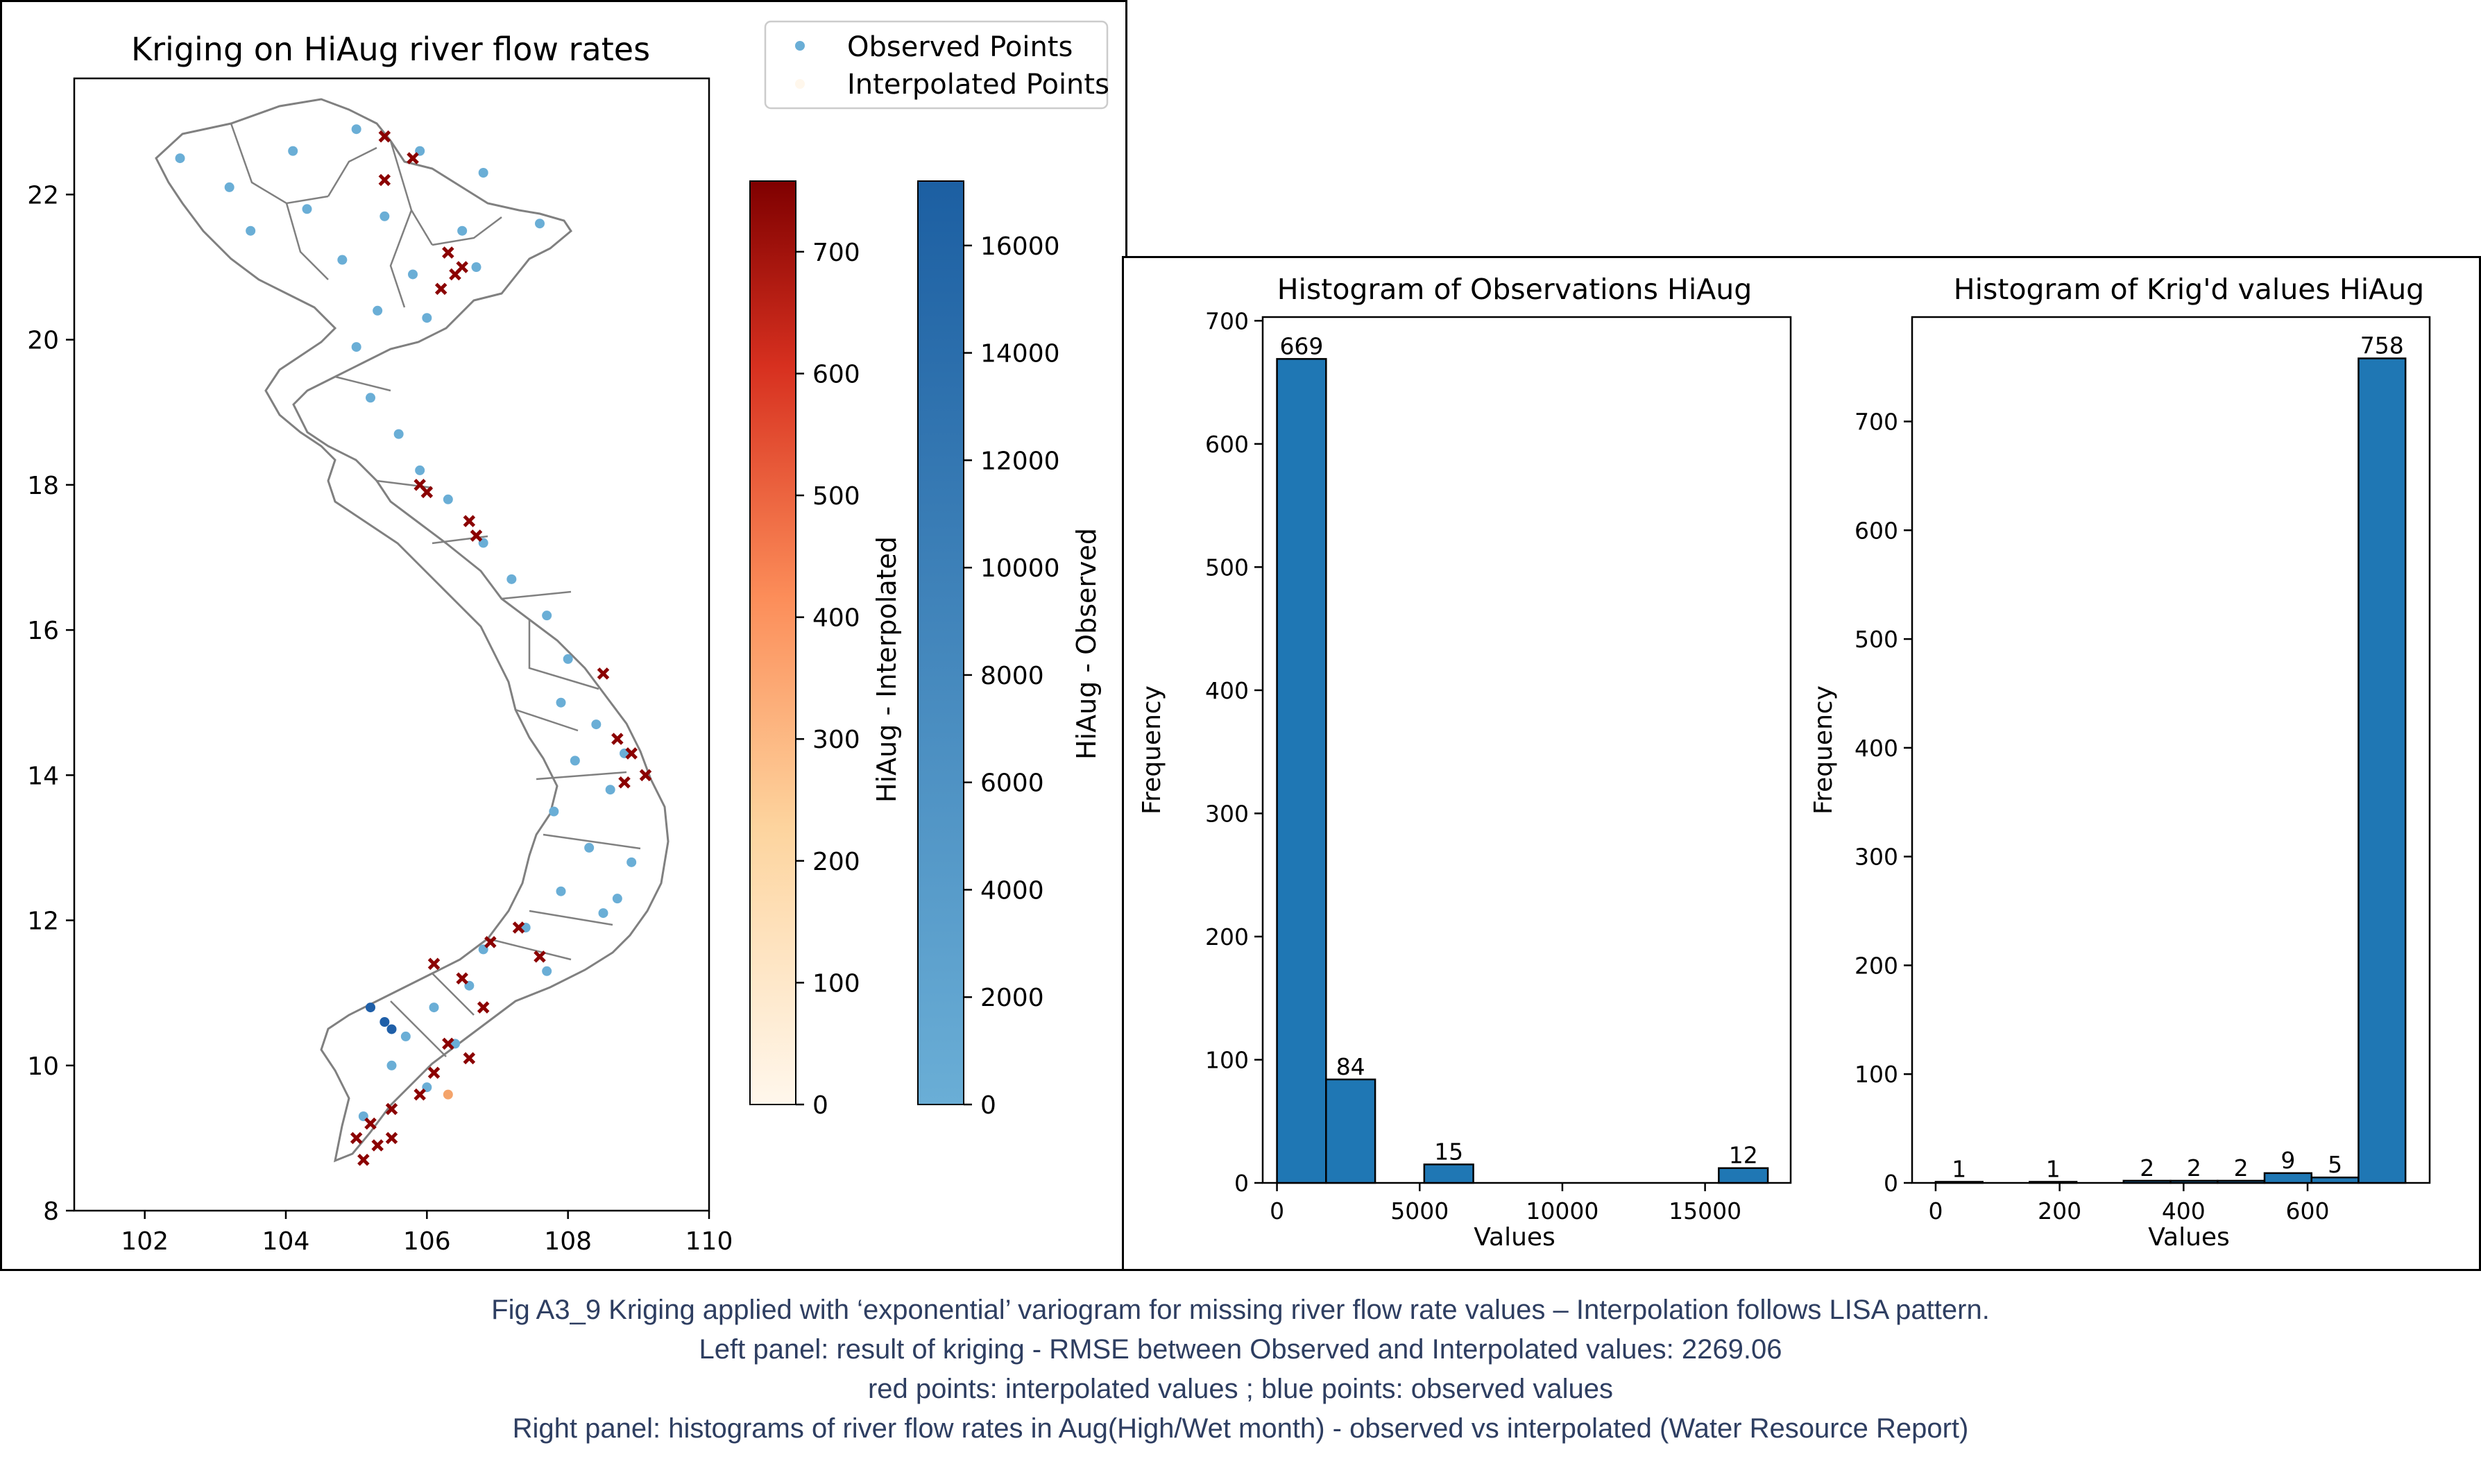  Describe the element at coordinates (1562, 1211) in the screenshot. I see `hist-observed-xtick-label: 10000` at that location.